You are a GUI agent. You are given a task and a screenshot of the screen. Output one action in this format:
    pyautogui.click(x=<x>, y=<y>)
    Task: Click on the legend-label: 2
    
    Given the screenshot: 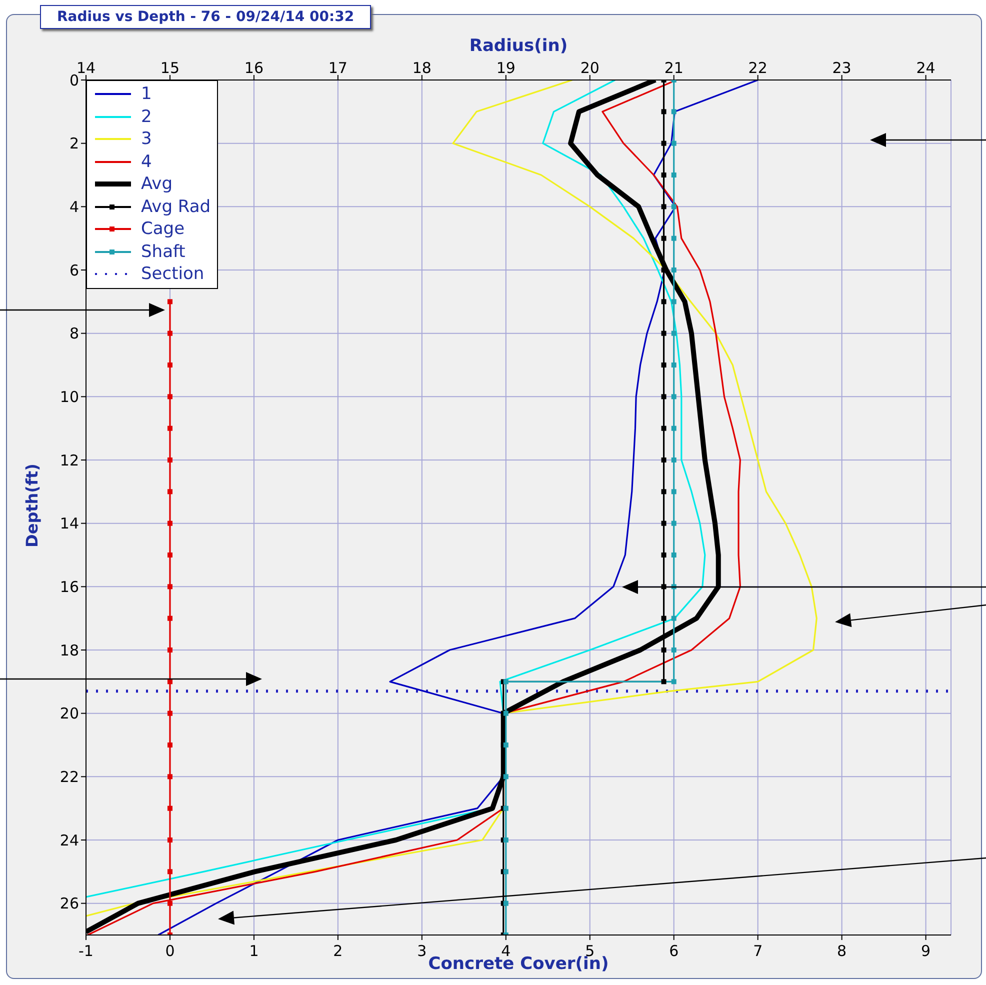 What is the action you would take?
    pyautogui.click(x=146, y=116)
    